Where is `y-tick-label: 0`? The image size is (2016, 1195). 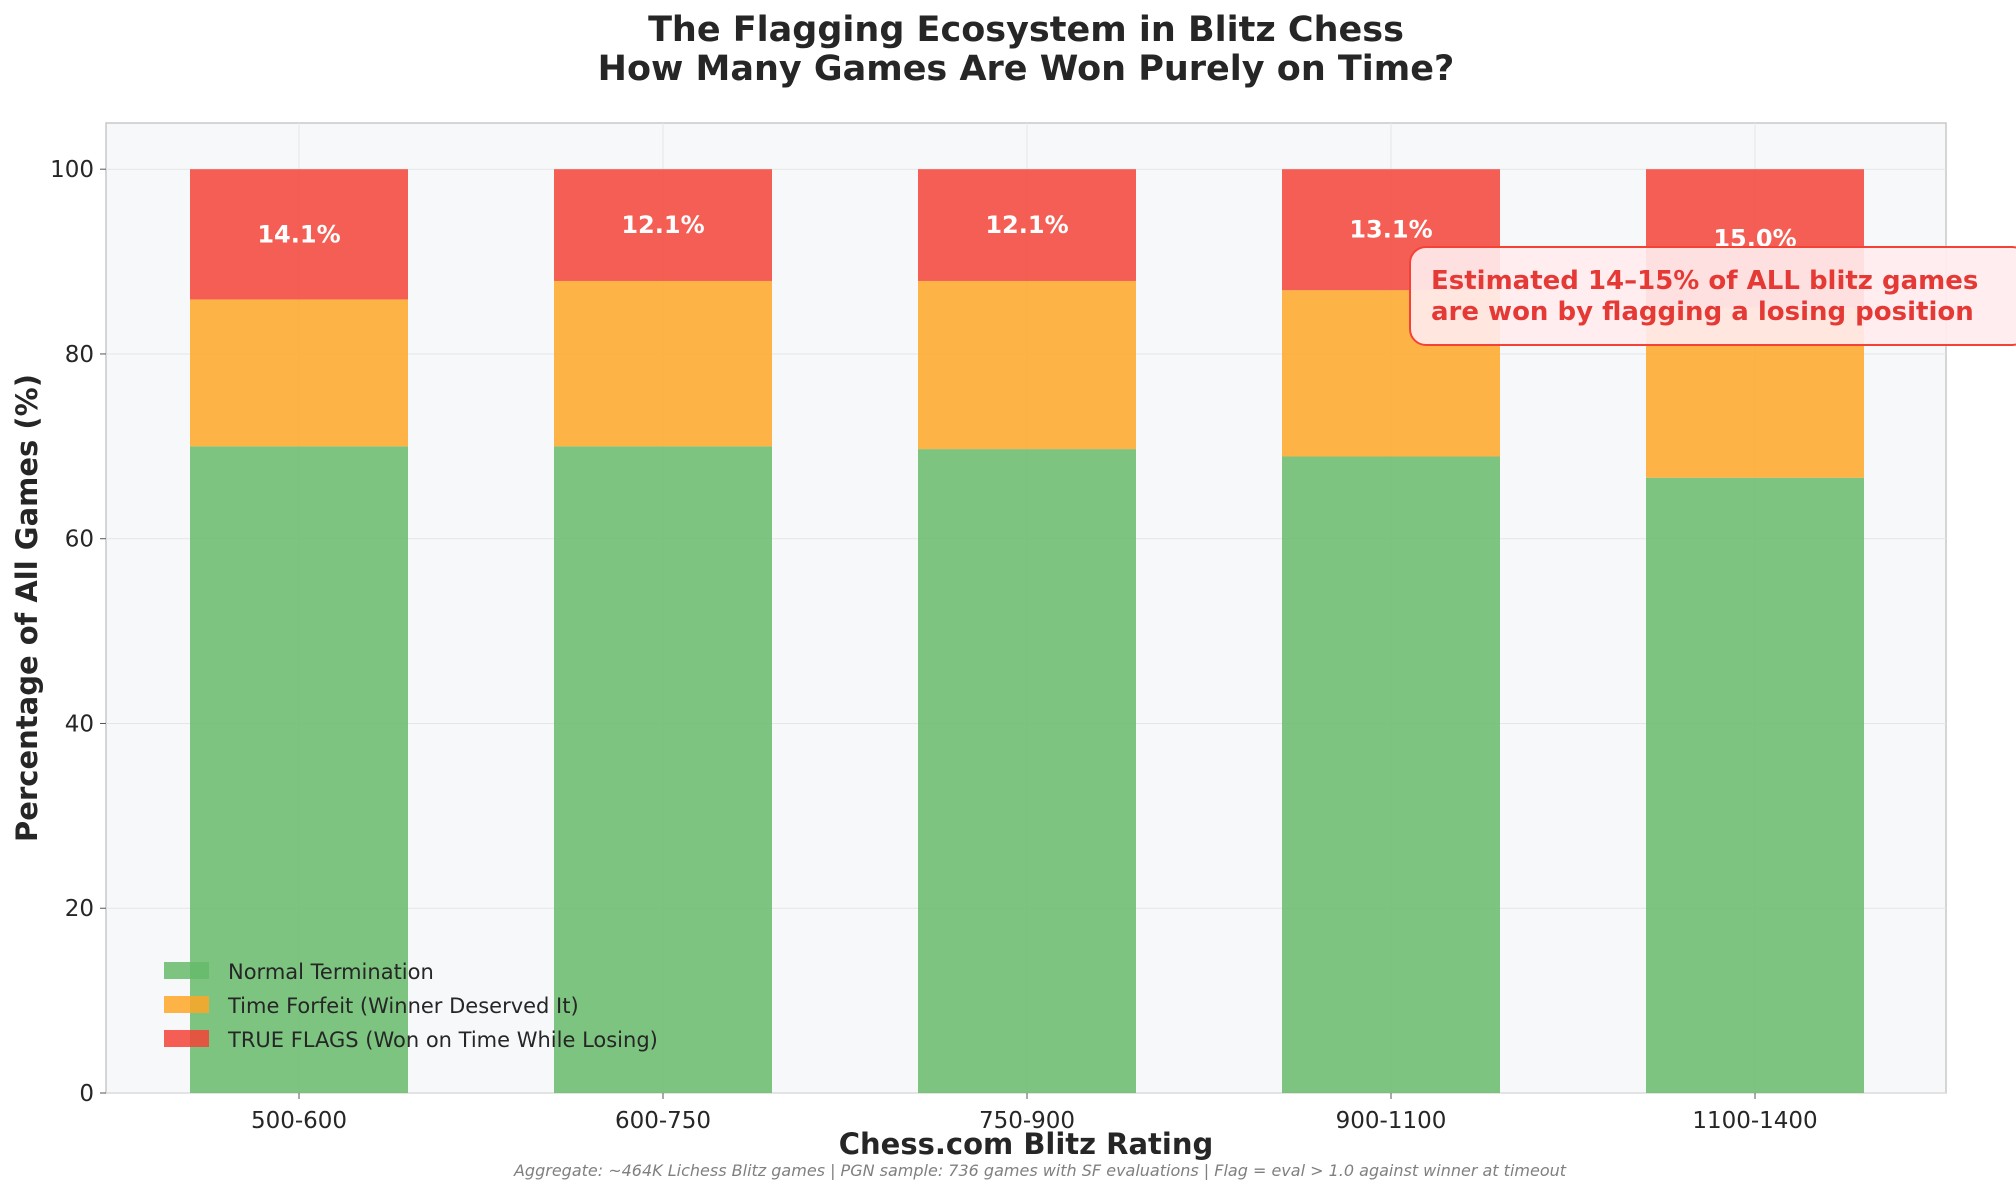
y-tick-label: 0 is located at coordinates (86, 1094).